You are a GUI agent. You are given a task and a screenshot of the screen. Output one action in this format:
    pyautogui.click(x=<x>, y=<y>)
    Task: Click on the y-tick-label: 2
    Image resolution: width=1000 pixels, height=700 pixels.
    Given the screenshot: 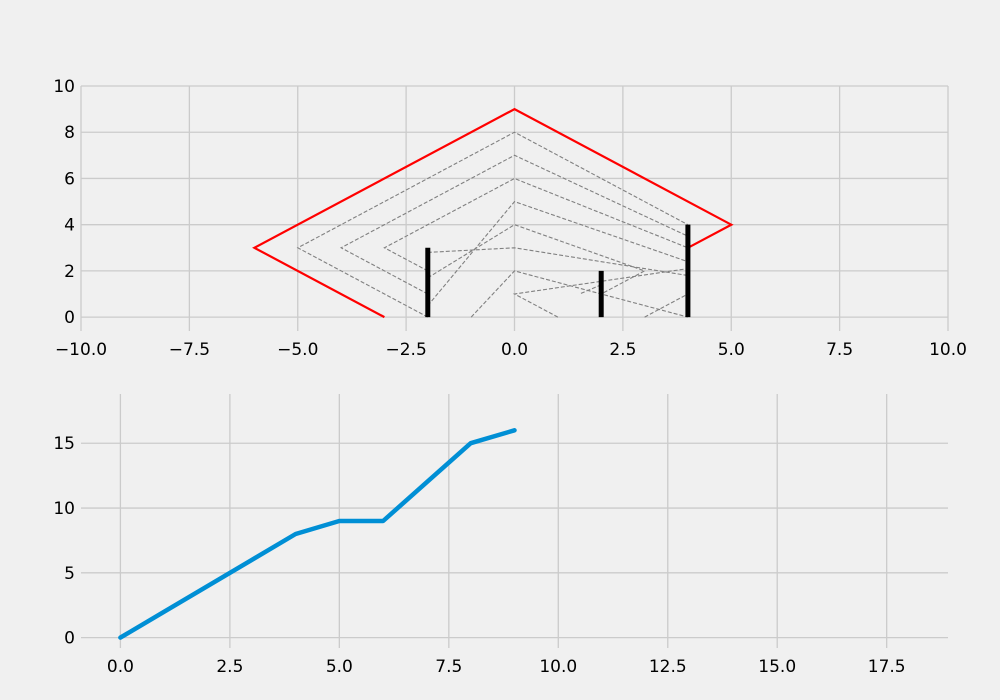 What is the action you would take?
    pyautogui.click(x=69, y=272)
    